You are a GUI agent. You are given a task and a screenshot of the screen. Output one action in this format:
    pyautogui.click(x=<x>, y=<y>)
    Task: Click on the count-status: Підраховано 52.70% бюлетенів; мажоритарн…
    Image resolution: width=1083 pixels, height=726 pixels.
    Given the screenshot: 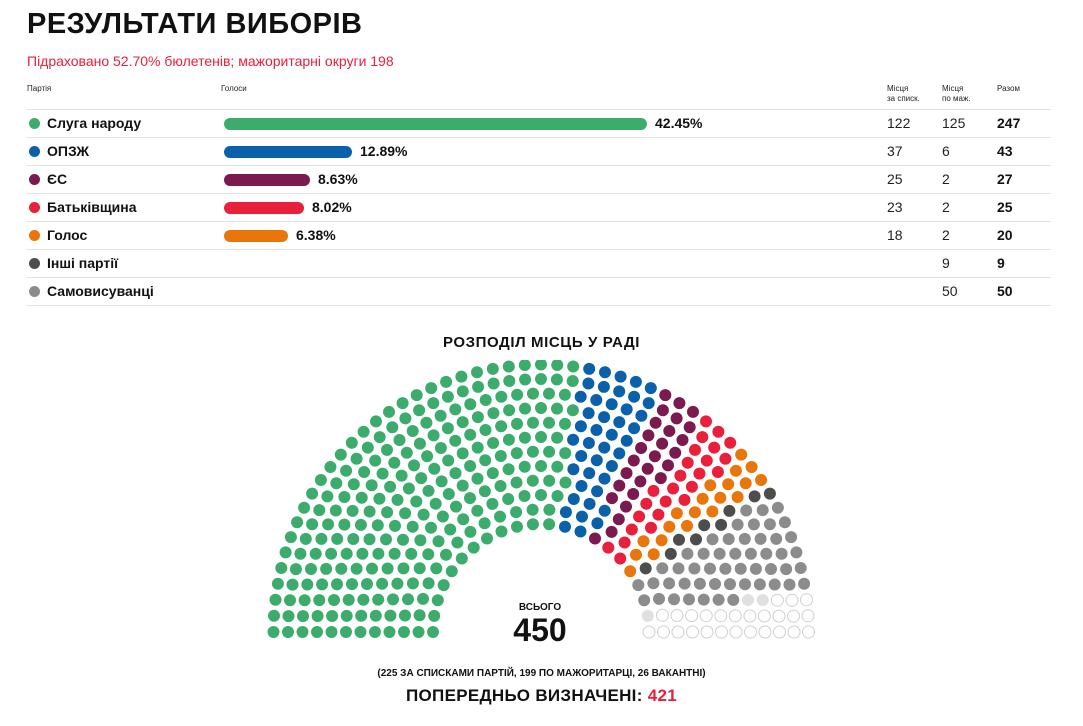 What is the action you would take?
    pyautogui.click(x=210, y=61)
    